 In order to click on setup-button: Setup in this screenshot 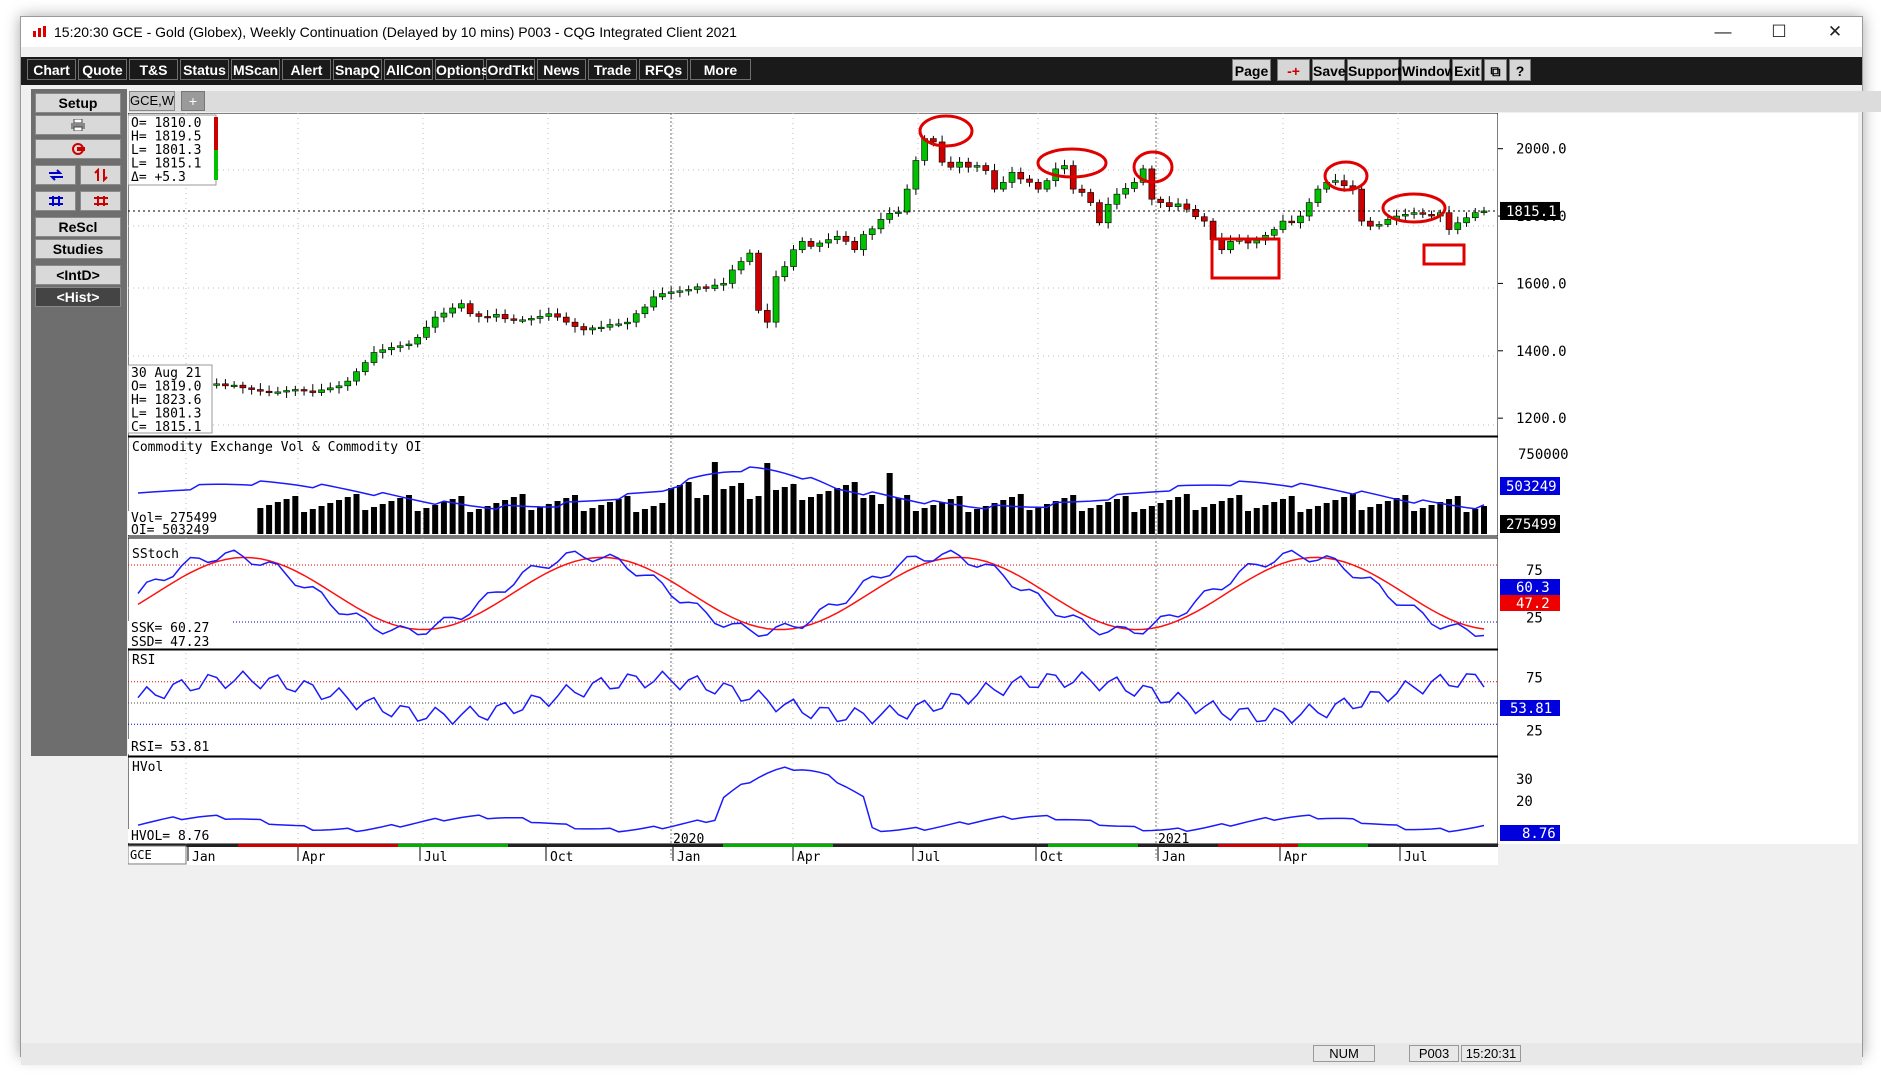, I will do `click(78, 103)`.